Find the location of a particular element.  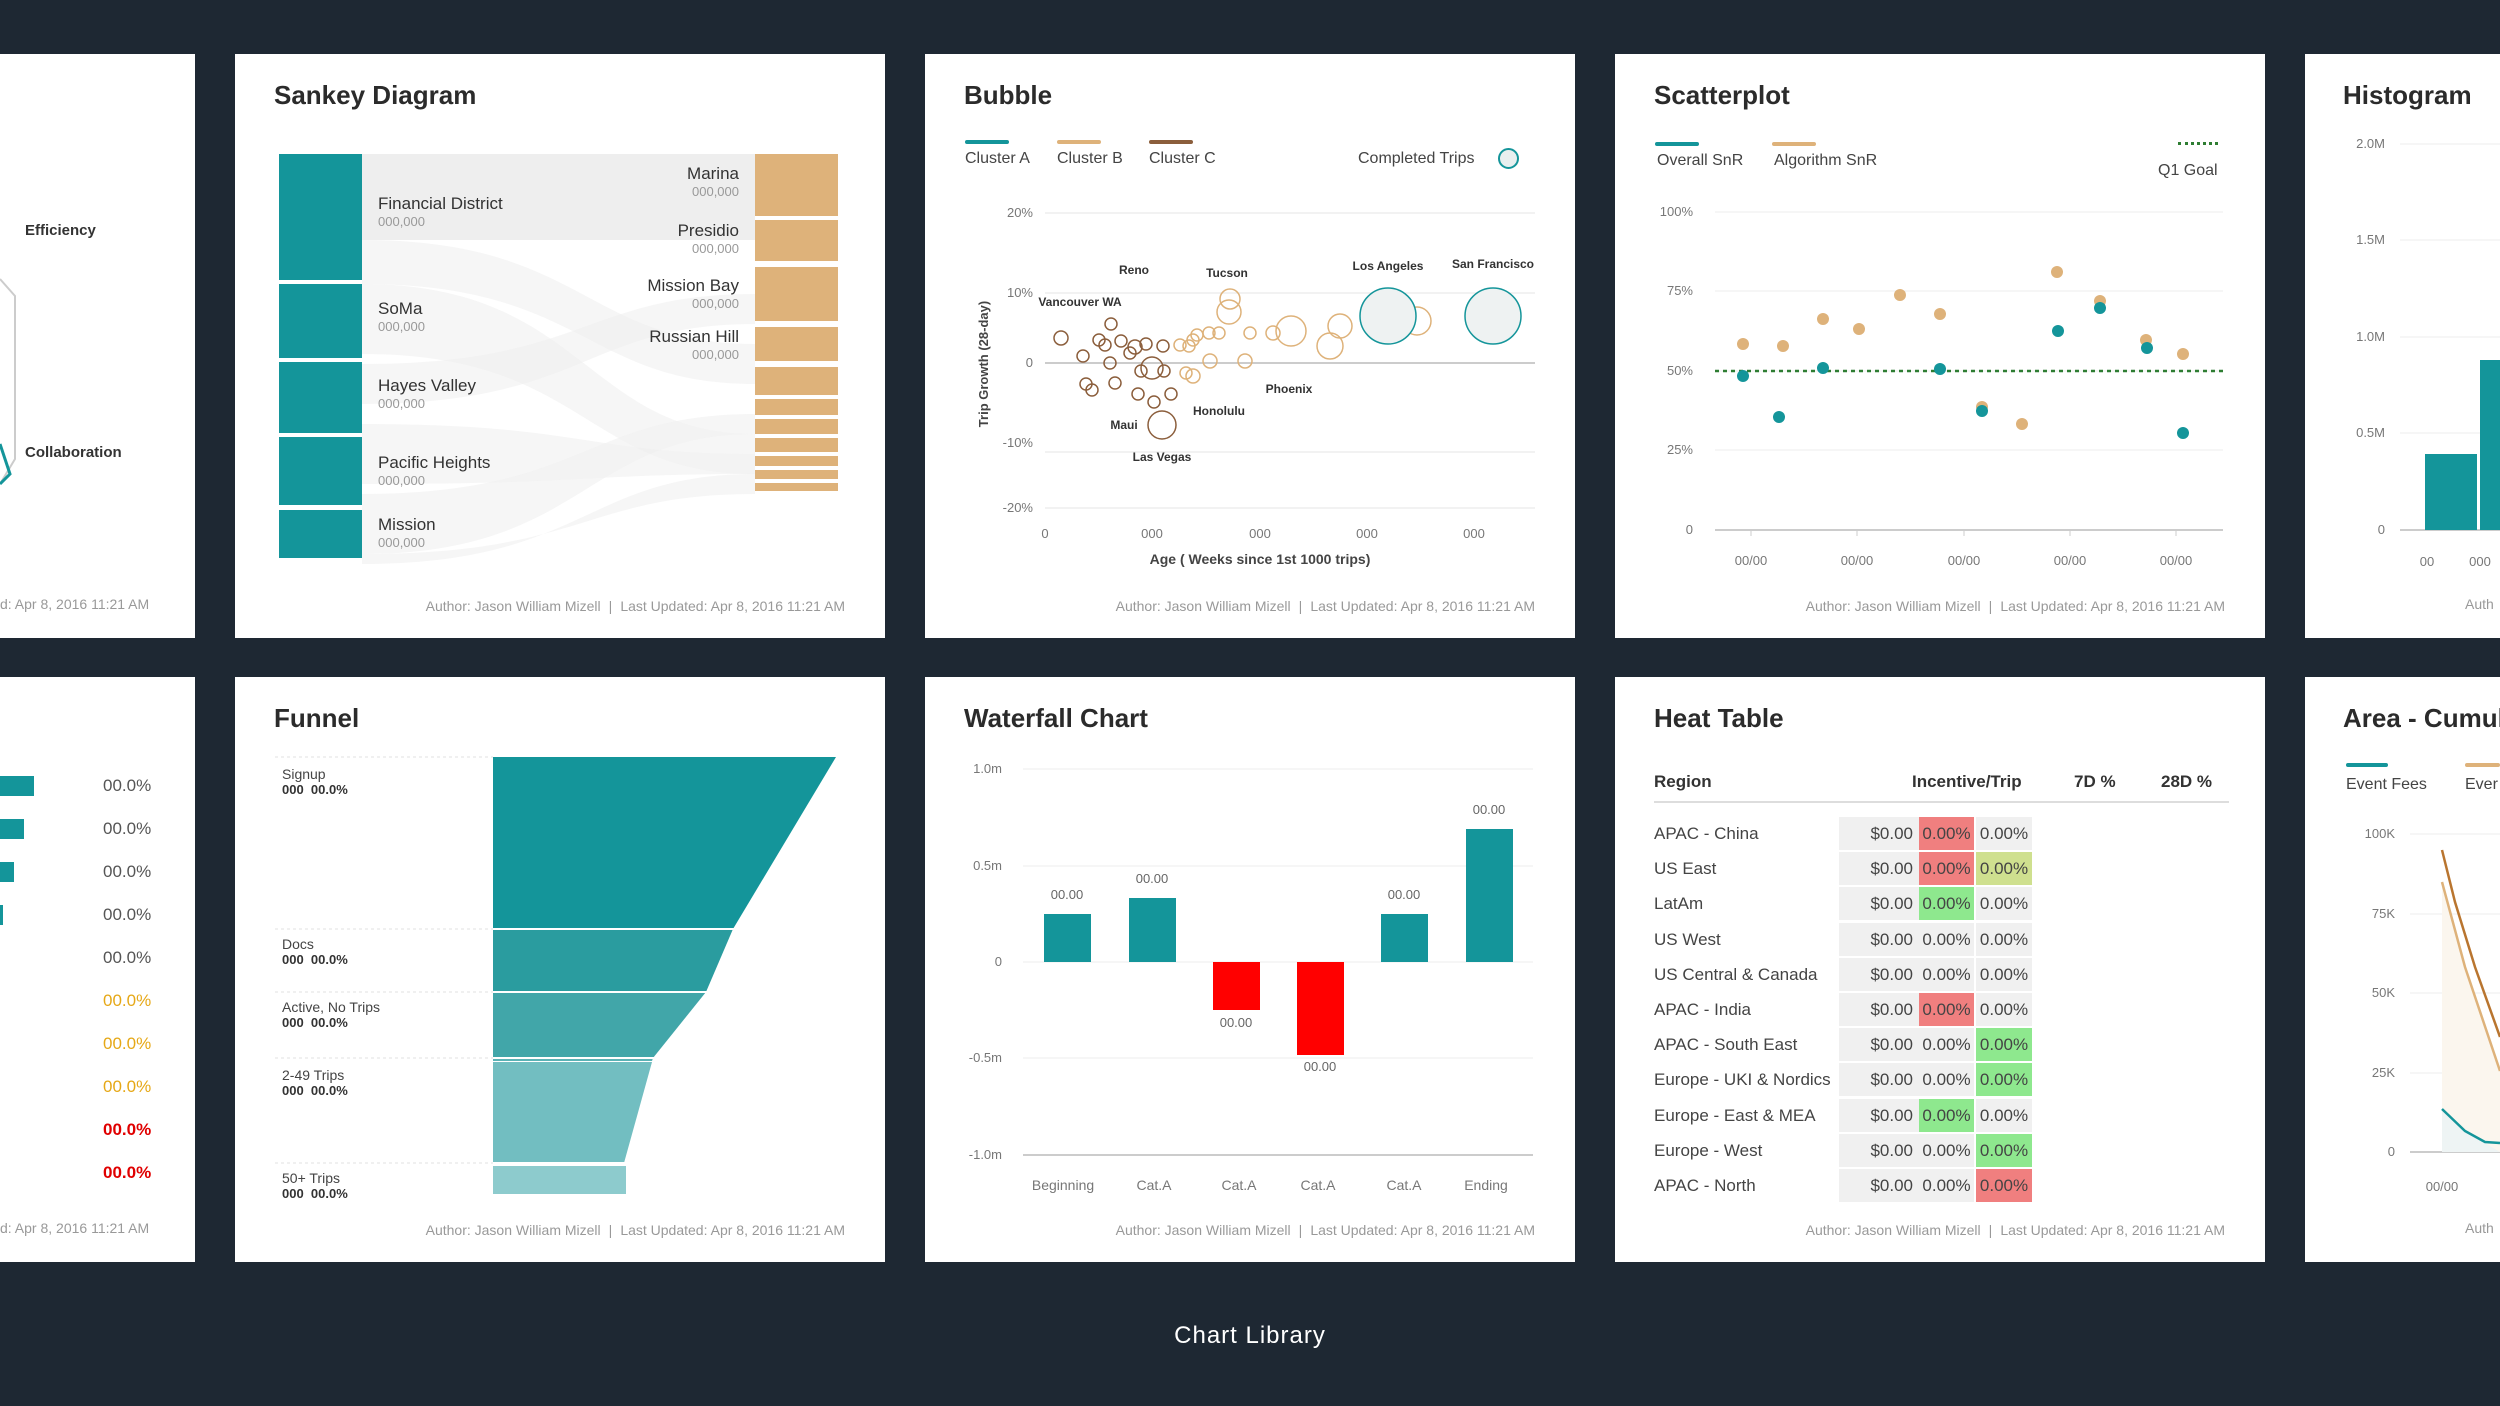

sankey-target-label: Russian Hill 000,000 is located at coordinates (694, 344).